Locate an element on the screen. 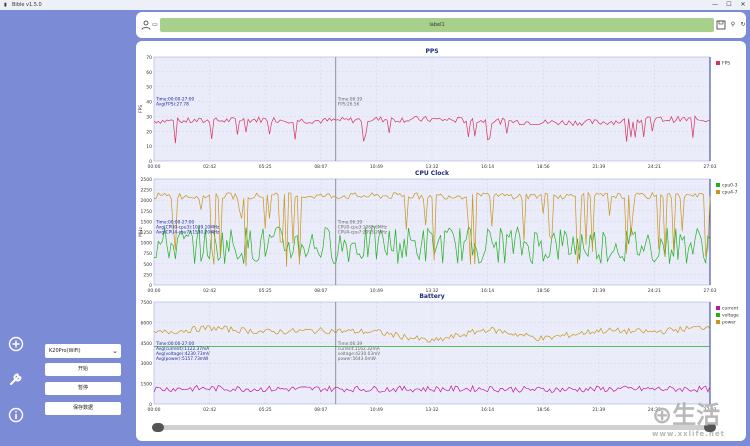  avg-annotation: Avg(FPS):27.78 is located at coordinates (172, 105).